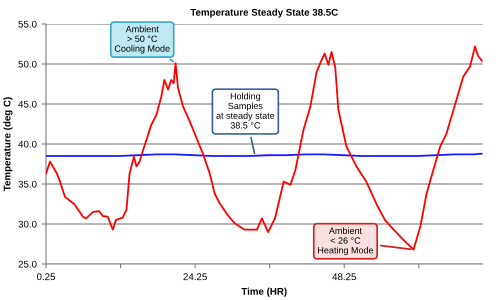  Describe the element at coordinates (195, 276) in the screenshot. I see `x-tick-label: 24.25` at that location.